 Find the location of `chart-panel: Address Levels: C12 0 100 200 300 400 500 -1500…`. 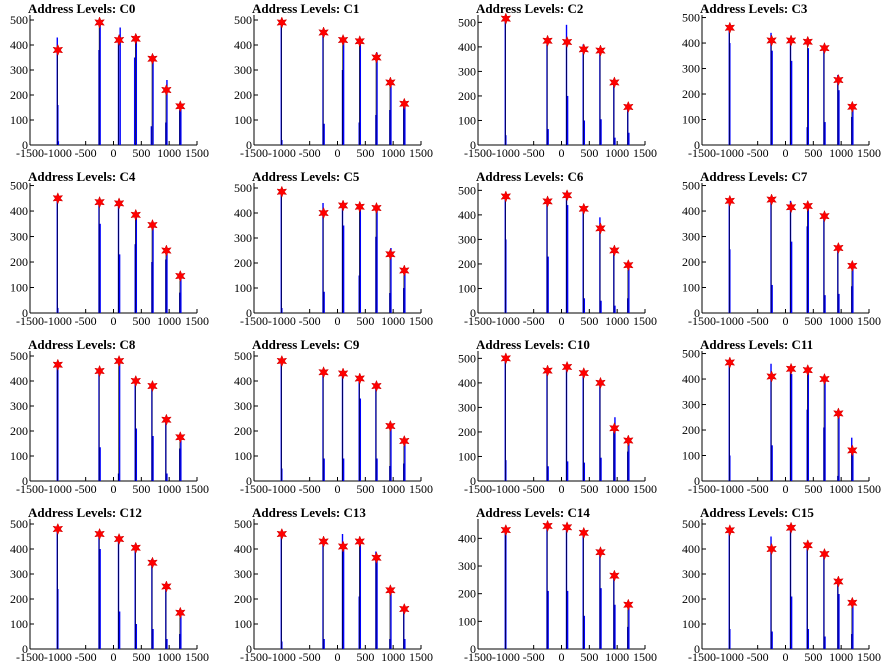

chart-panel: Address Levels: C12 0 100 200 300 400 500 -1500… is located at coordinates (112, 588).